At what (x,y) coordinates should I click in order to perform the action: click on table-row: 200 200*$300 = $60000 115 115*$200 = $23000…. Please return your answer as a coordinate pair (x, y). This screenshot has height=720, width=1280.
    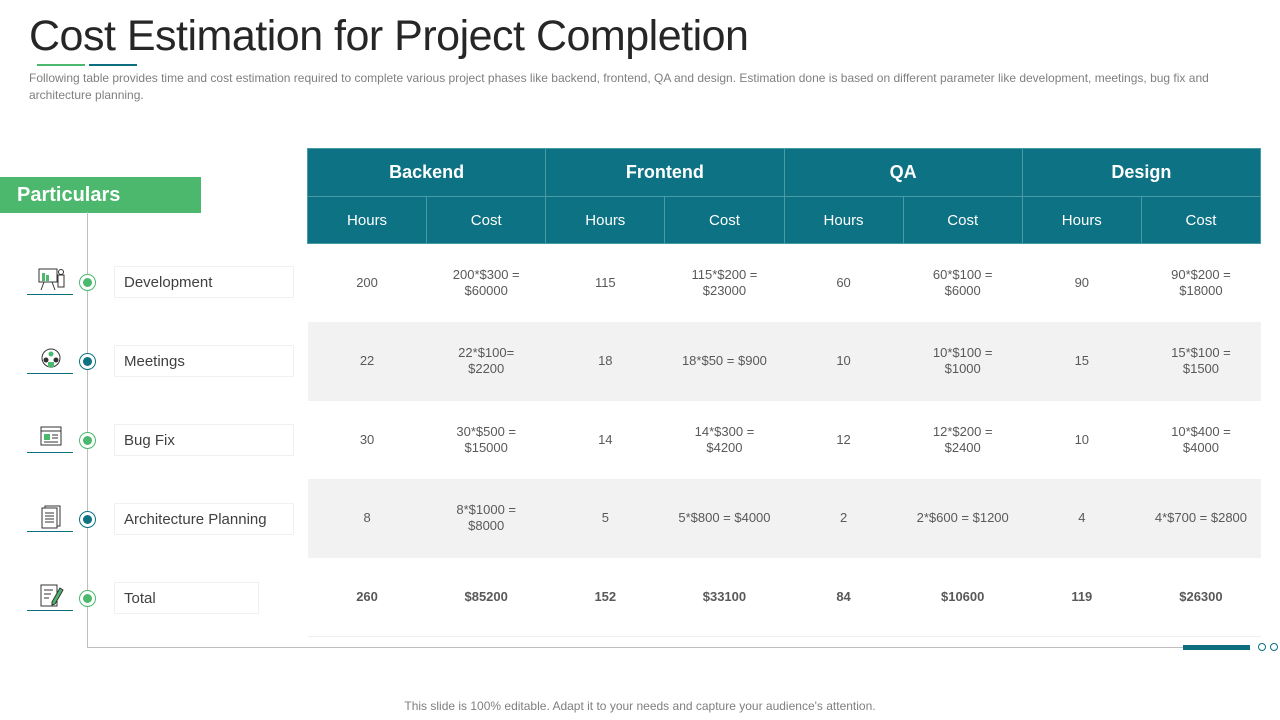
    Looking at the image, I should click on (784, 283).